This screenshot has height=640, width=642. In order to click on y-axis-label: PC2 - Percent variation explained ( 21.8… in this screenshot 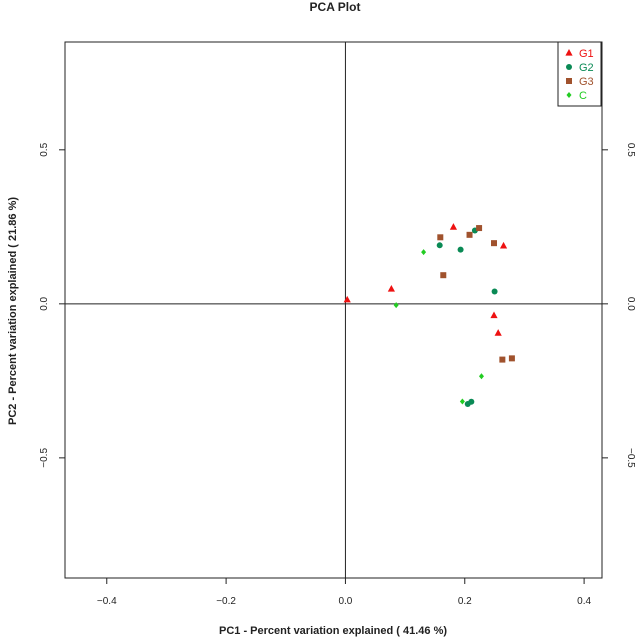, I will do `click(13, 311)`.